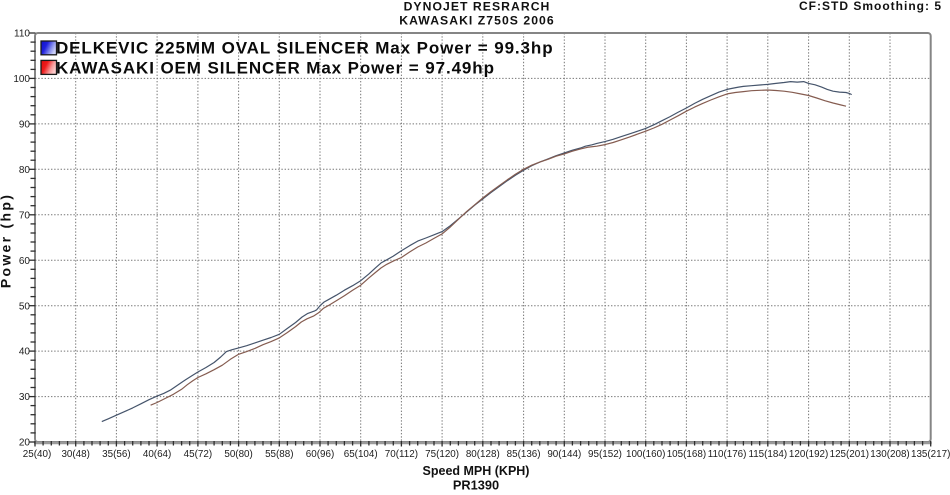 This screenshot has width=950, height=495. I want to click on svg-text: Power (hp), so click(7, 240).